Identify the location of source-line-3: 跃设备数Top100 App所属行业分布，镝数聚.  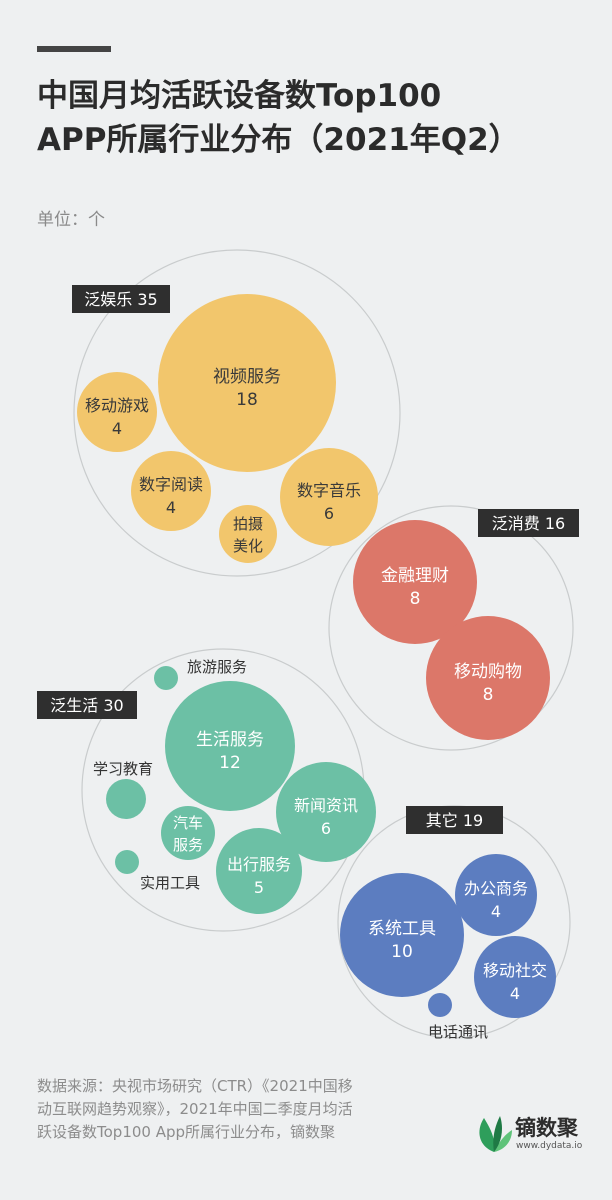
(186, 1132).